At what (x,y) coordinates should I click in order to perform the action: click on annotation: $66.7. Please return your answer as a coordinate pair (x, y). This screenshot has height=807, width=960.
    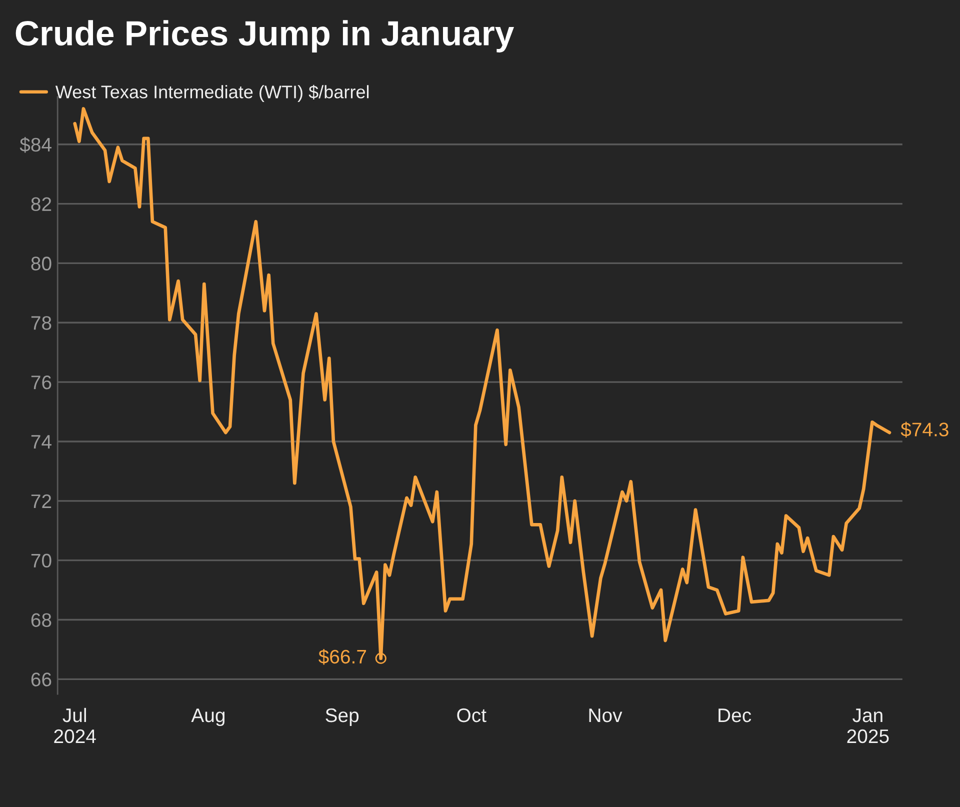
    Looking at the image, I should click on (342, 657).